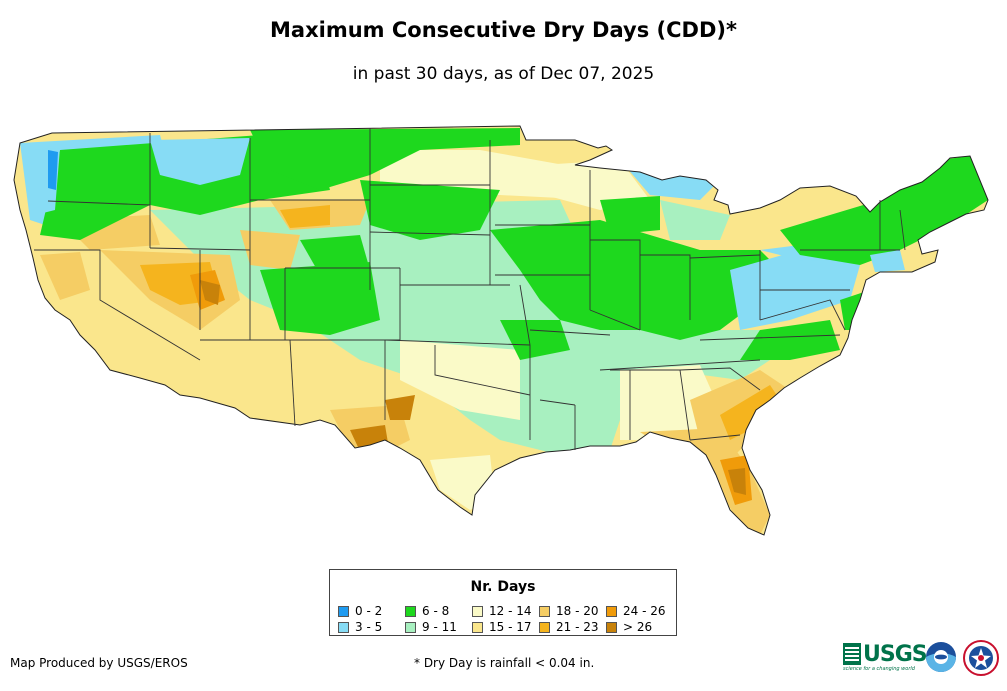 The width and height of the screenshot is (1007, 691). I want to click on legend-item: 0 - 2, so click(360, 611).